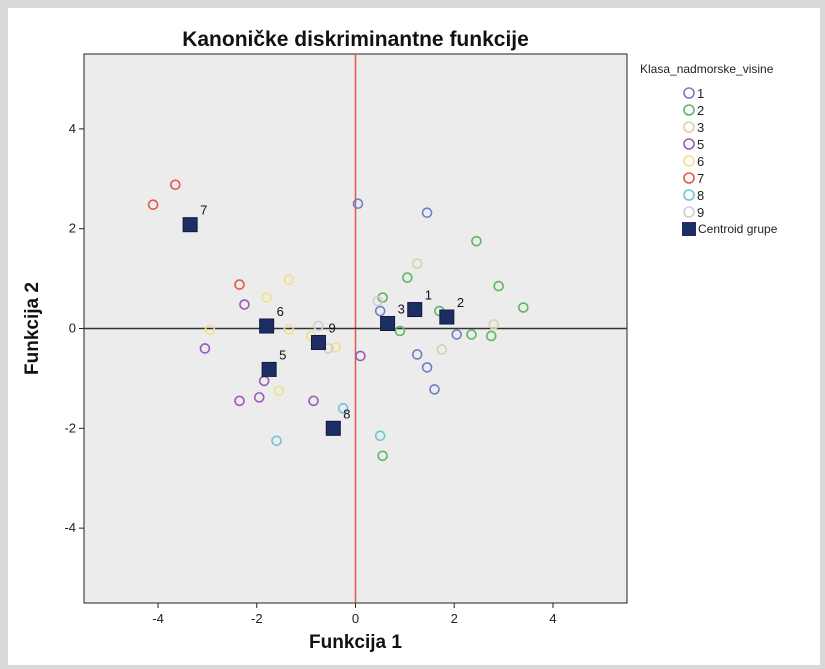 The image size is (825, 669). Describe the element at coordinates (738, 229) in the screenshot. I see `legend-label-centroid: Centroid grupe` at that location.